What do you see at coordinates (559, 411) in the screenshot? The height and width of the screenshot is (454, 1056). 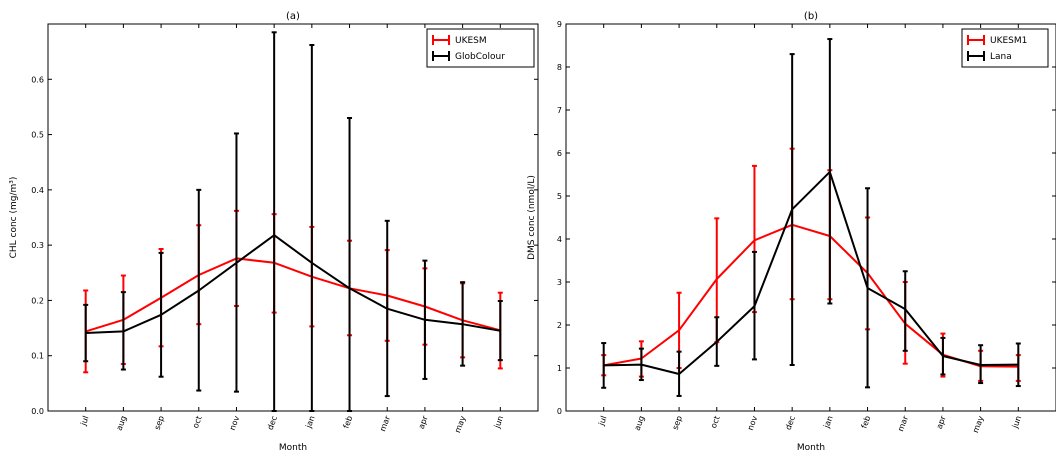 I see `y-tick-label: 0` at bounding box center [559, 411].